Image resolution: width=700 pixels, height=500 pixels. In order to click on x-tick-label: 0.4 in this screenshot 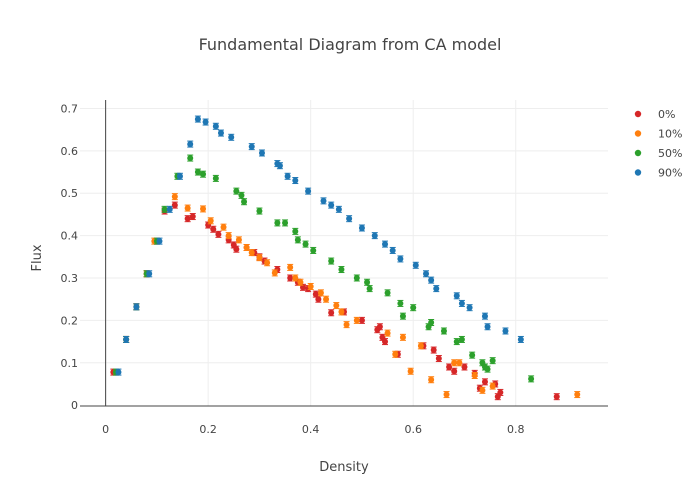, I will do `click(311, 429)`.